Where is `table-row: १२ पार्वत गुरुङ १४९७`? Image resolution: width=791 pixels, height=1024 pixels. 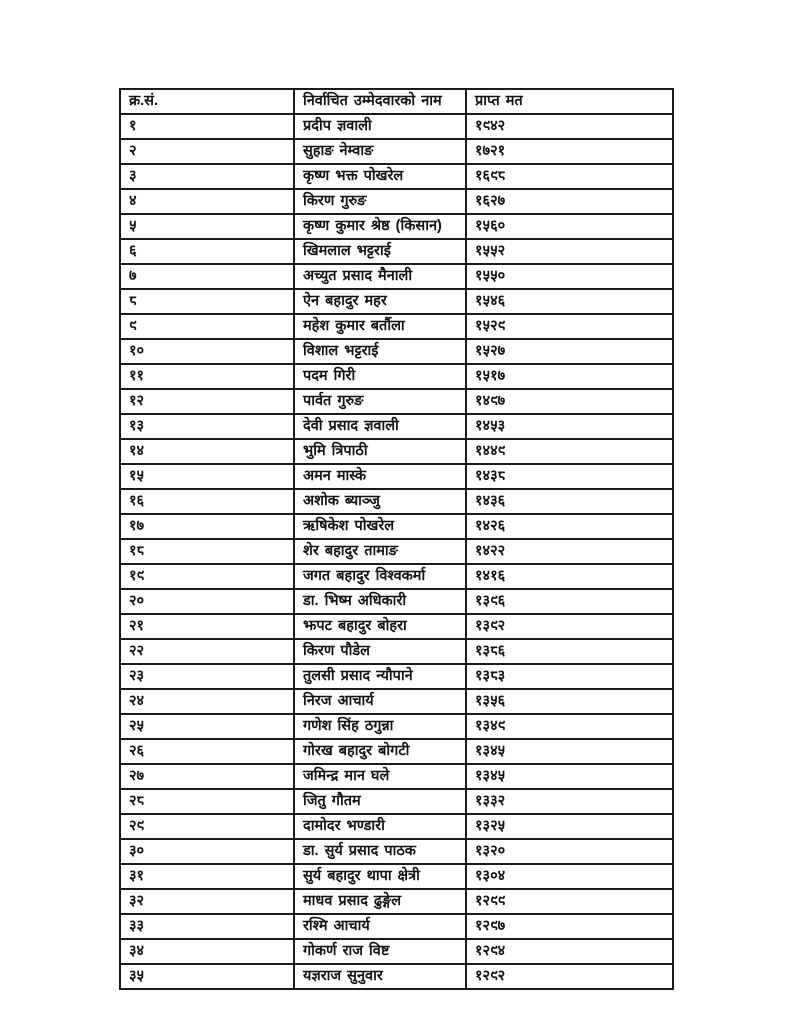 table-row: १२ पार्वत गुरुङ १४९७ is located at coordinates (396, 401).